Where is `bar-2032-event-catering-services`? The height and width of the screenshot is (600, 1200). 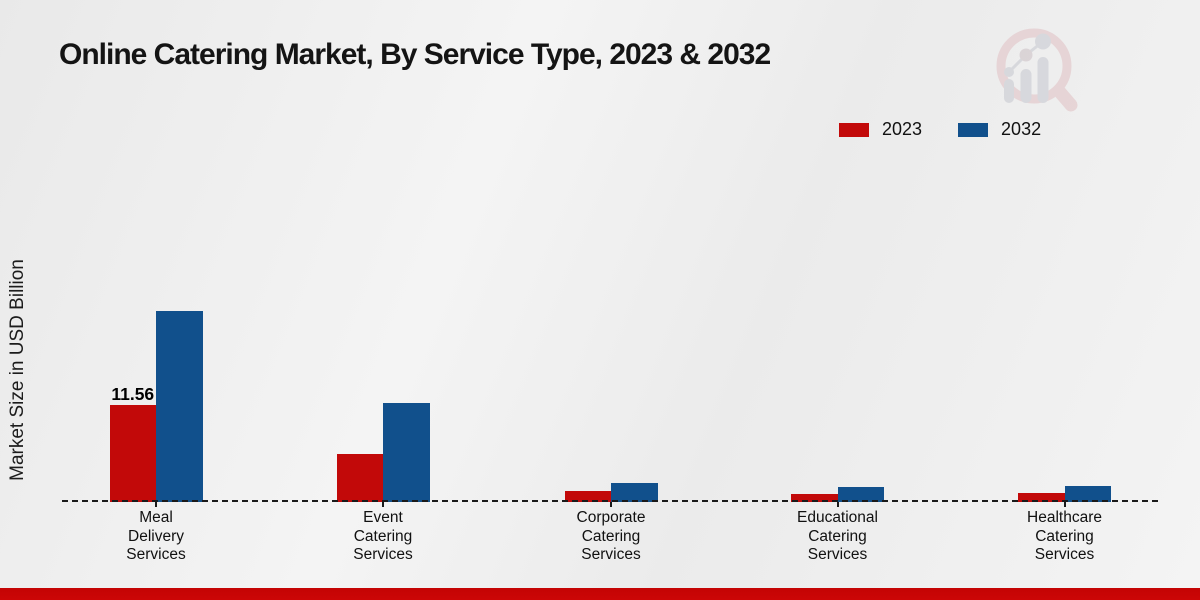
bar-2032-event-catering-services is located at coordinates (406, 452).